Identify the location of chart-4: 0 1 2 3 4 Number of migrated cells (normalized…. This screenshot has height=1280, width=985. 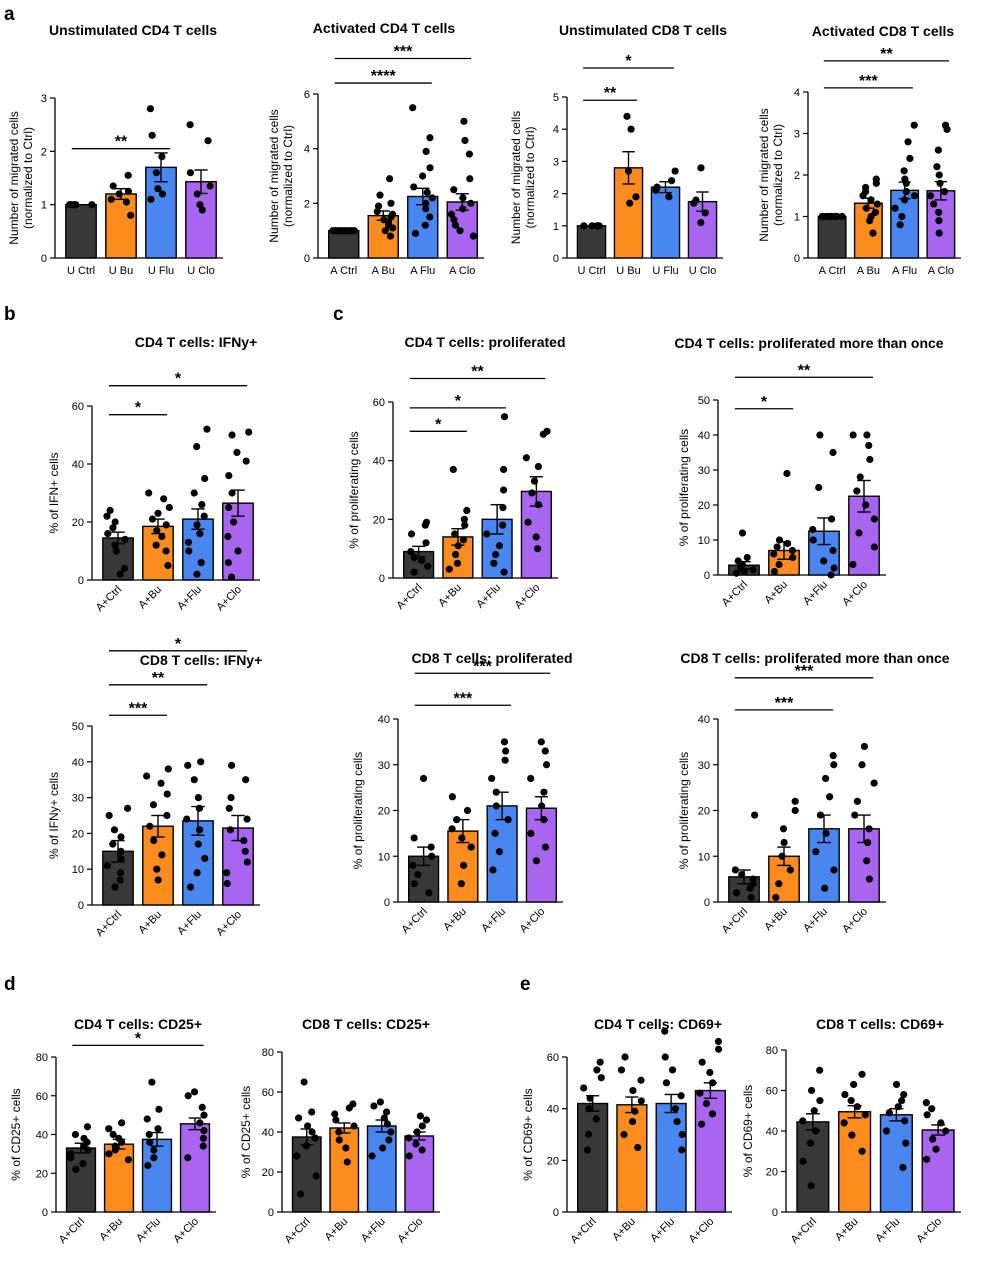
(859, 161).